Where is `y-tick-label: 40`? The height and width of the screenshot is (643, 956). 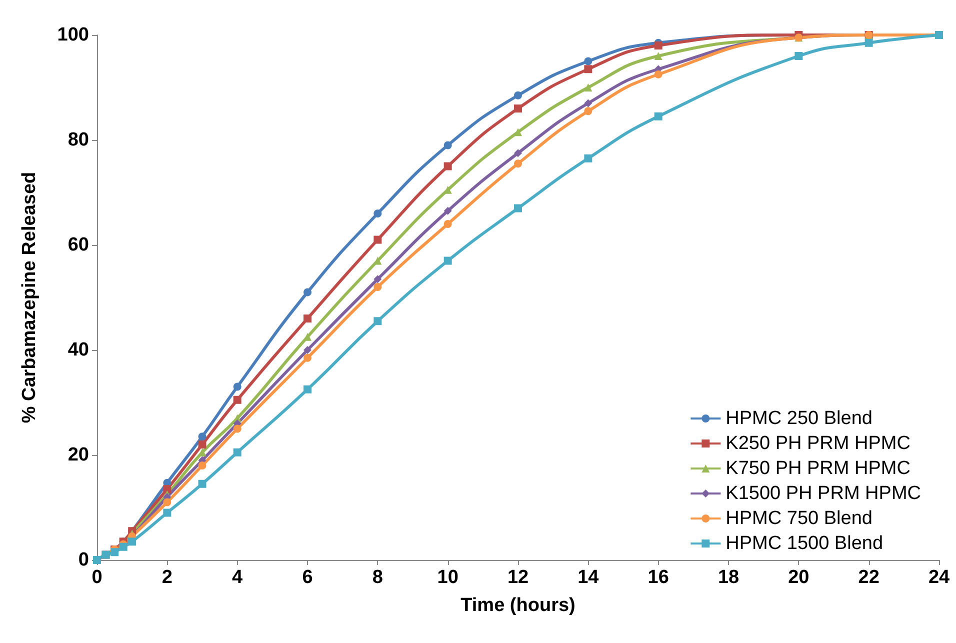 y-tick-label: 40 is located at coordinates (78, 350).